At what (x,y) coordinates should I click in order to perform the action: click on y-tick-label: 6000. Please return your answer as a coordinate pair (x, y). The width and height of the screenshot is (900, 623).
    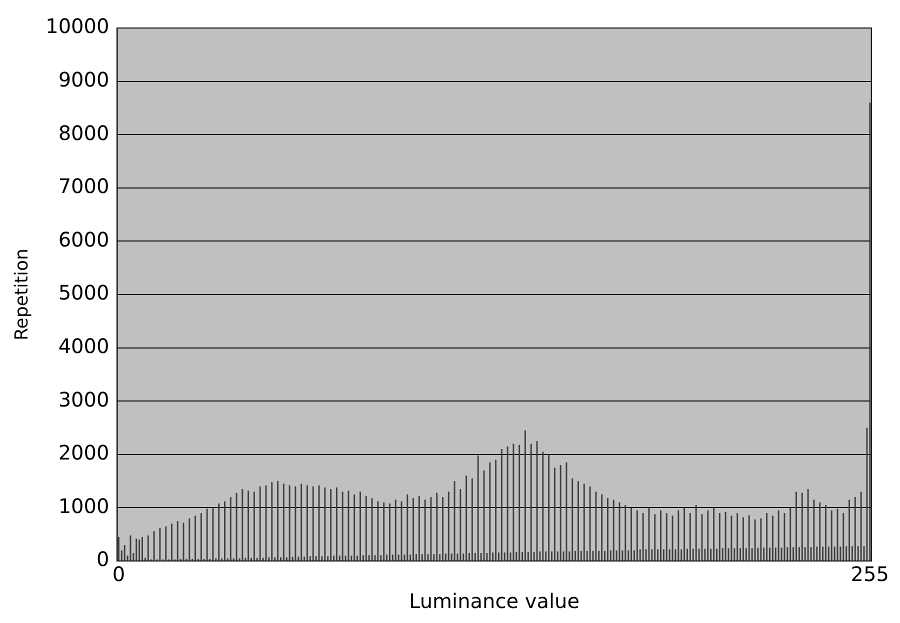
    Looking at the image, I should click on (84, 239).